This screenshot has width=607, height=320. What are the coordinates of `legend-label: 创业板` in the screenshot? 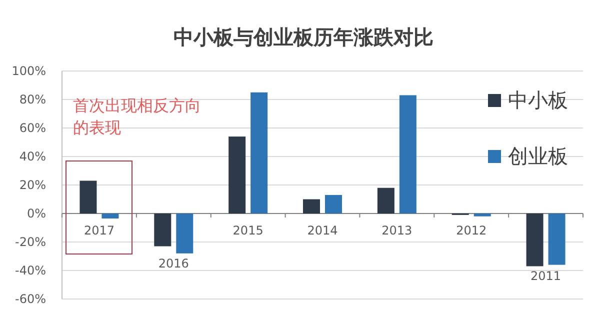 It's located at (538, 156).